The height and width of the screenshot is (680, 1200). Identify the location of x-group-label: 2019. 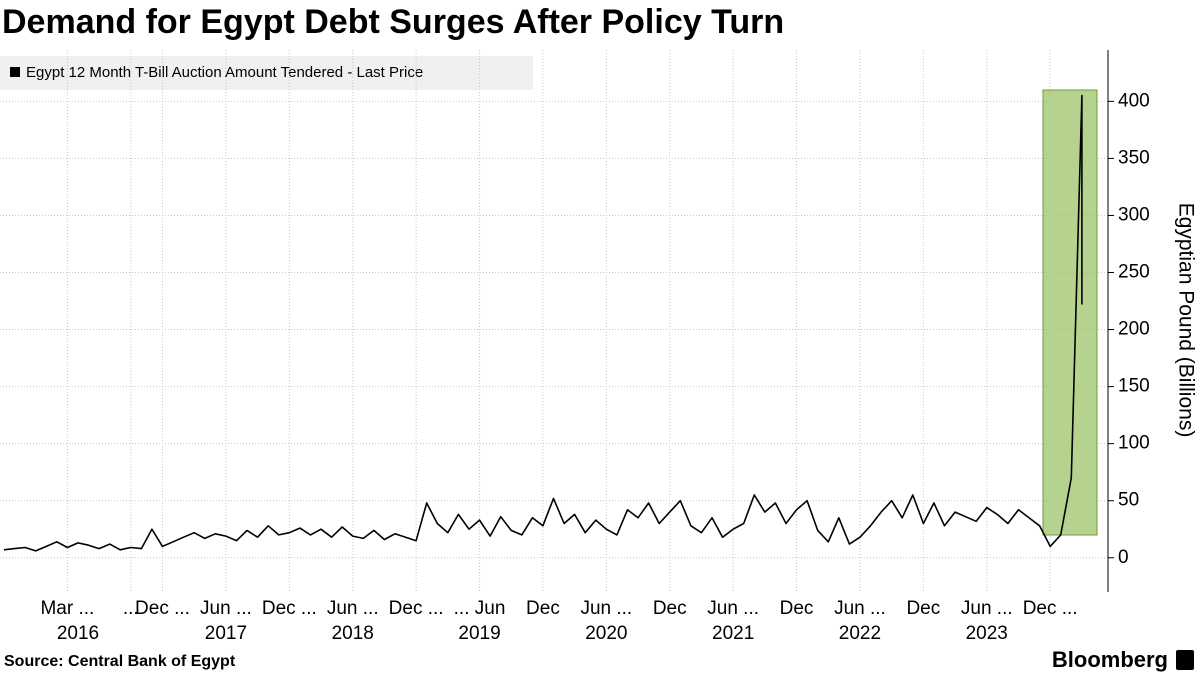
(479, 633).